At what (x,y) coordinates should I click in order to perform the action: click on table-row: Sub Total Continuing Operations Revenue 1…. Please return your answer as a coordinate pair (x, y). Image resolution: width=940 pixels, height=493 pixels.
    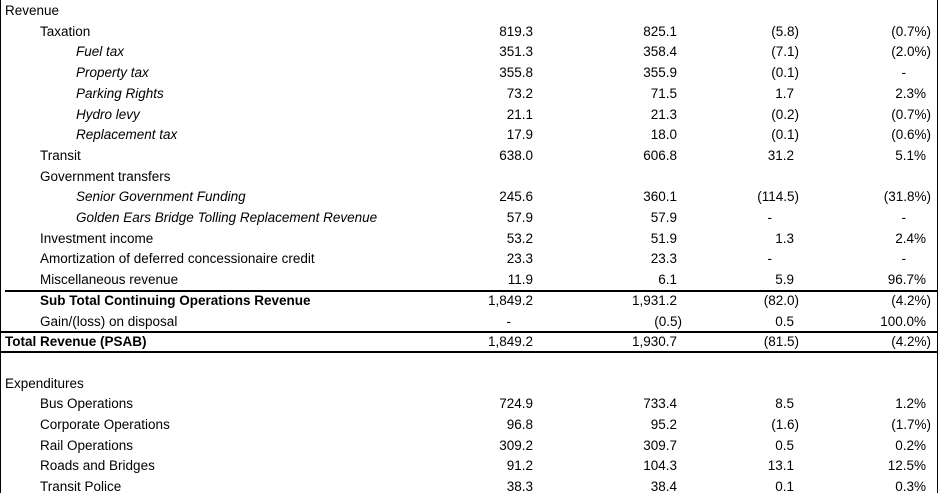
    Looking at the image, I should click on (468, 300).